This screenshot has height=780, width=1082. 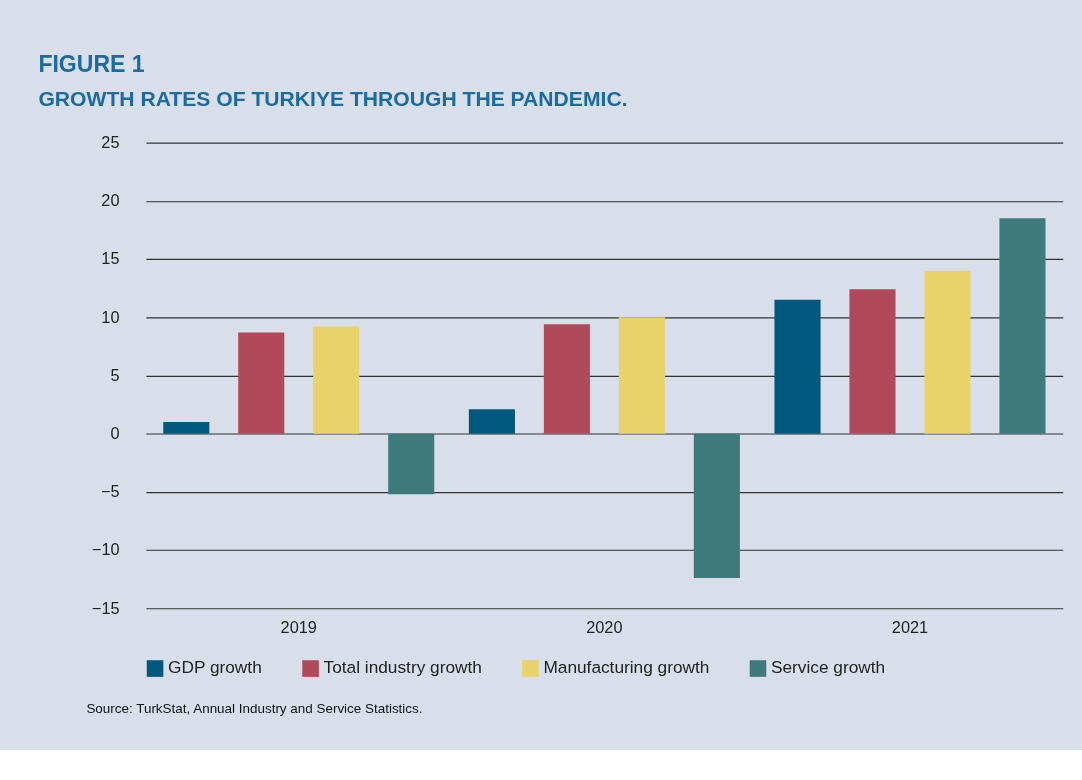 I want to click on y-tick-label: −5, so click(x=110, y=491).